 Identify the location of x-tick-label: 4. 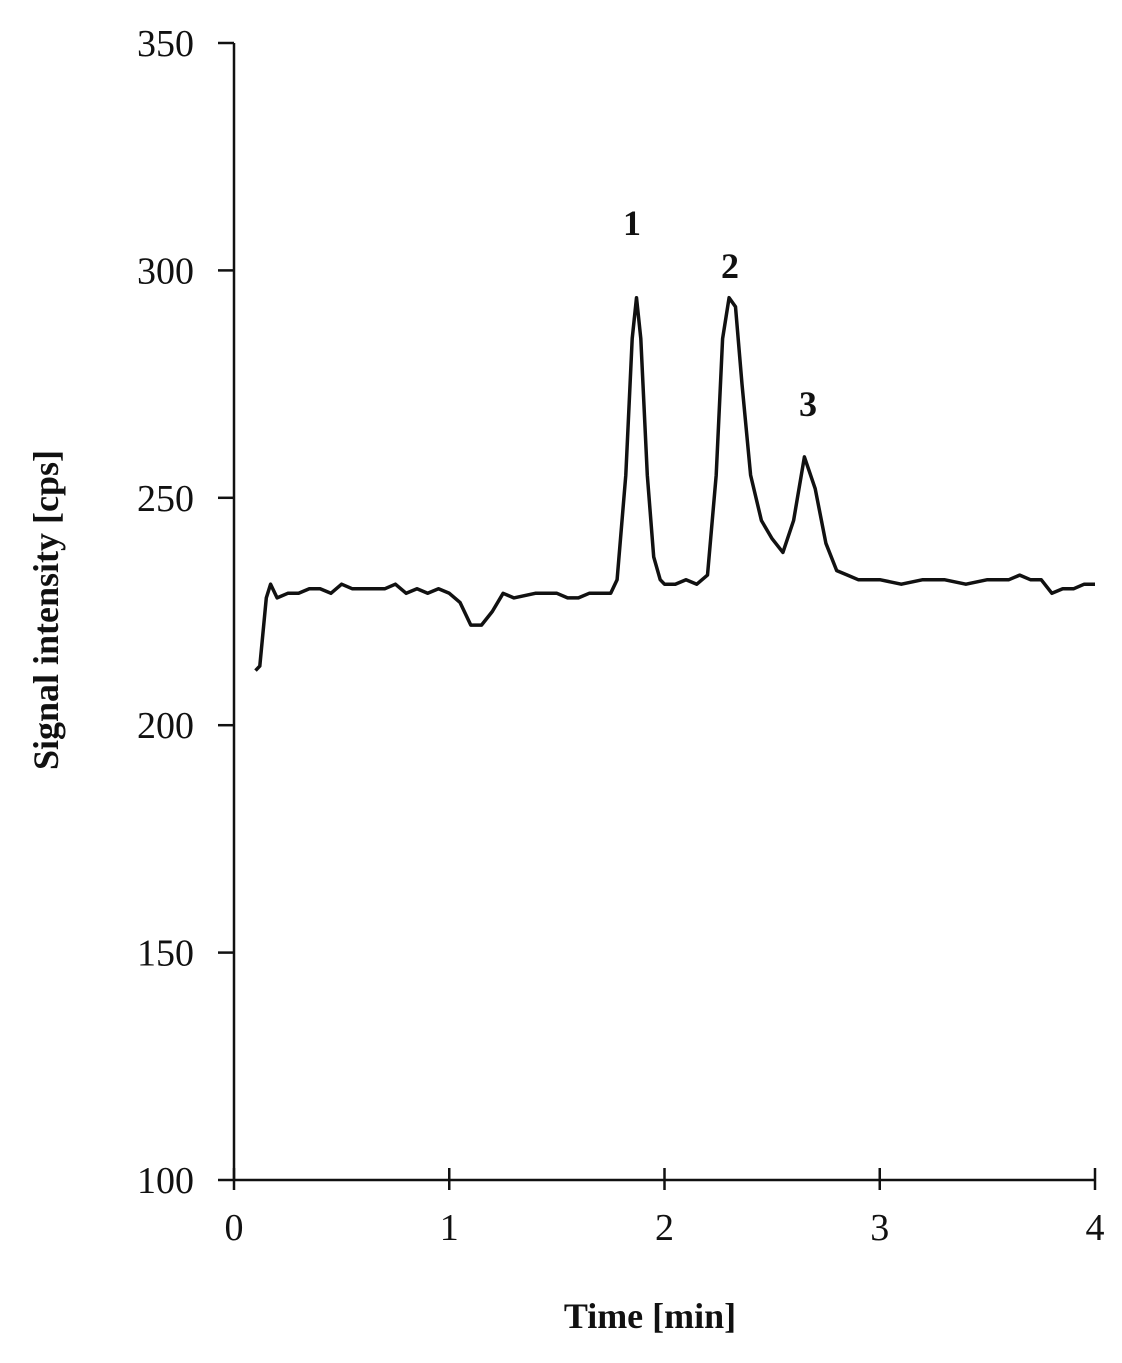
(1095, 1228).